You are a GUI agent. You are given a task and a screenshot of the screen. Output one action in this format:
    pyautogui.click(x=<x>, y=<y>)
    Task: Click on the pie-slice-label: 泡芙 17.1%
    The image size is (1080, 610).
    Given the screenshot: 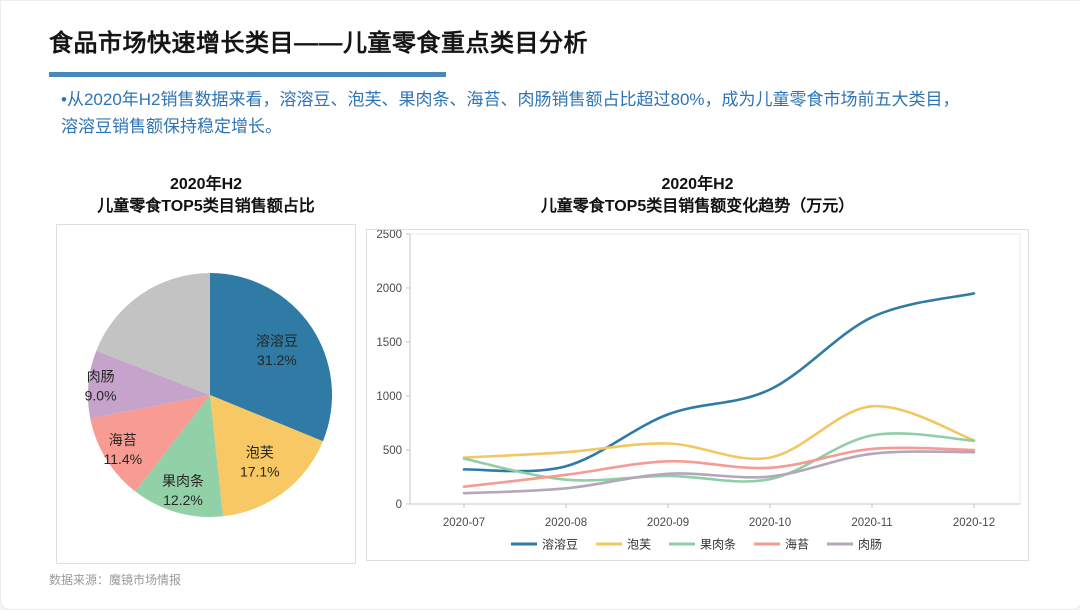 What is the action you would take?
    pyautogui.click(x=260, y=461)
    